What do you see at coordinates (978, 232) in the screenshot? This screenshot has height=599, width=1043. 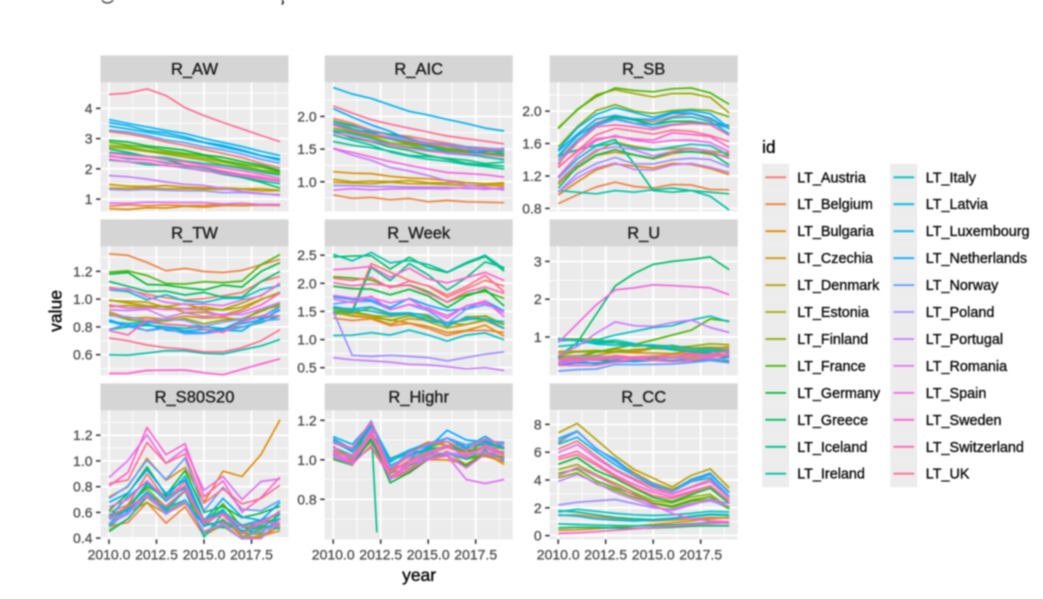 I see `svg-text: LT_Luxembourg` at bounding box center [978, 232].